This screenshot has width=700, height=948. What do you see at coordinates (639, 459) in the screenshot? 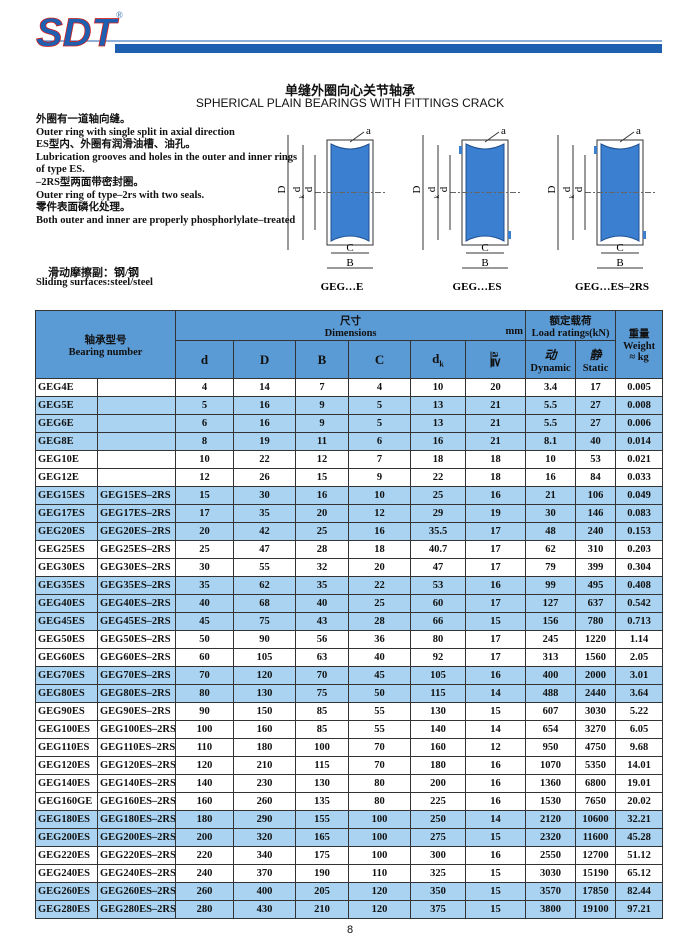
I see `value-cell: 0.021` at bounding box center [639, 459].